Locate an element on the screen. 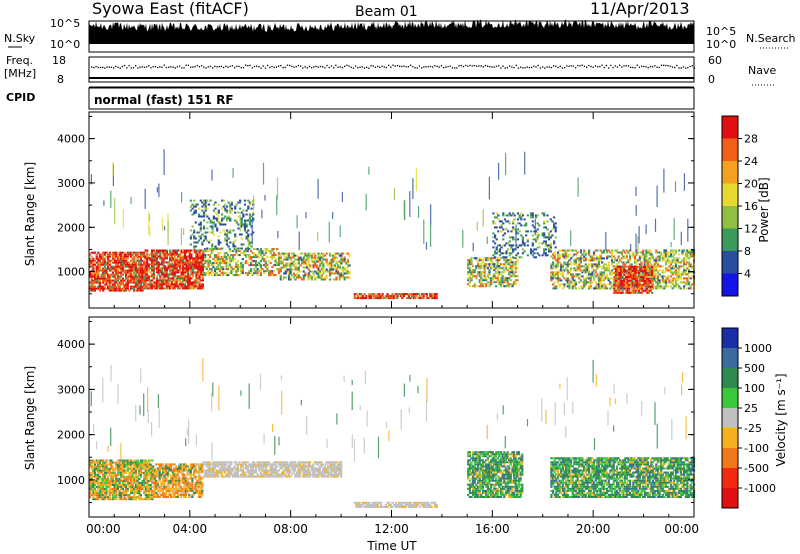  echo-streak is located at coordinates (278, 234).